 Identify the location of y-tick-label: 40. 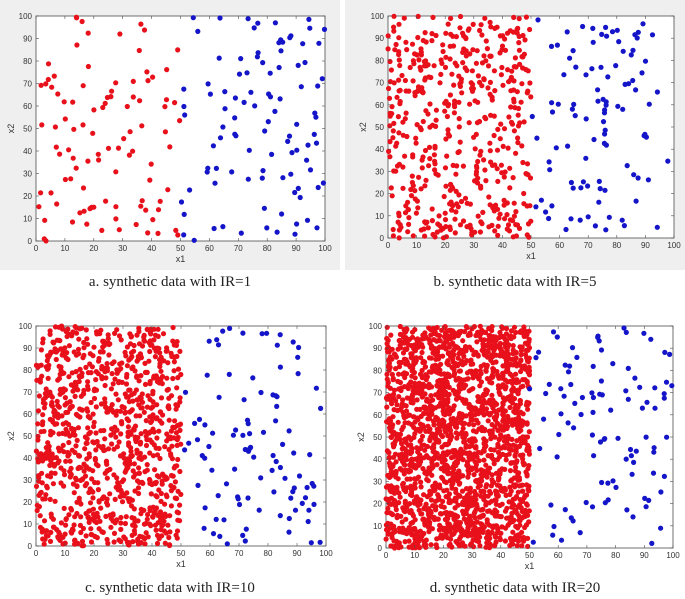
(27, 458).